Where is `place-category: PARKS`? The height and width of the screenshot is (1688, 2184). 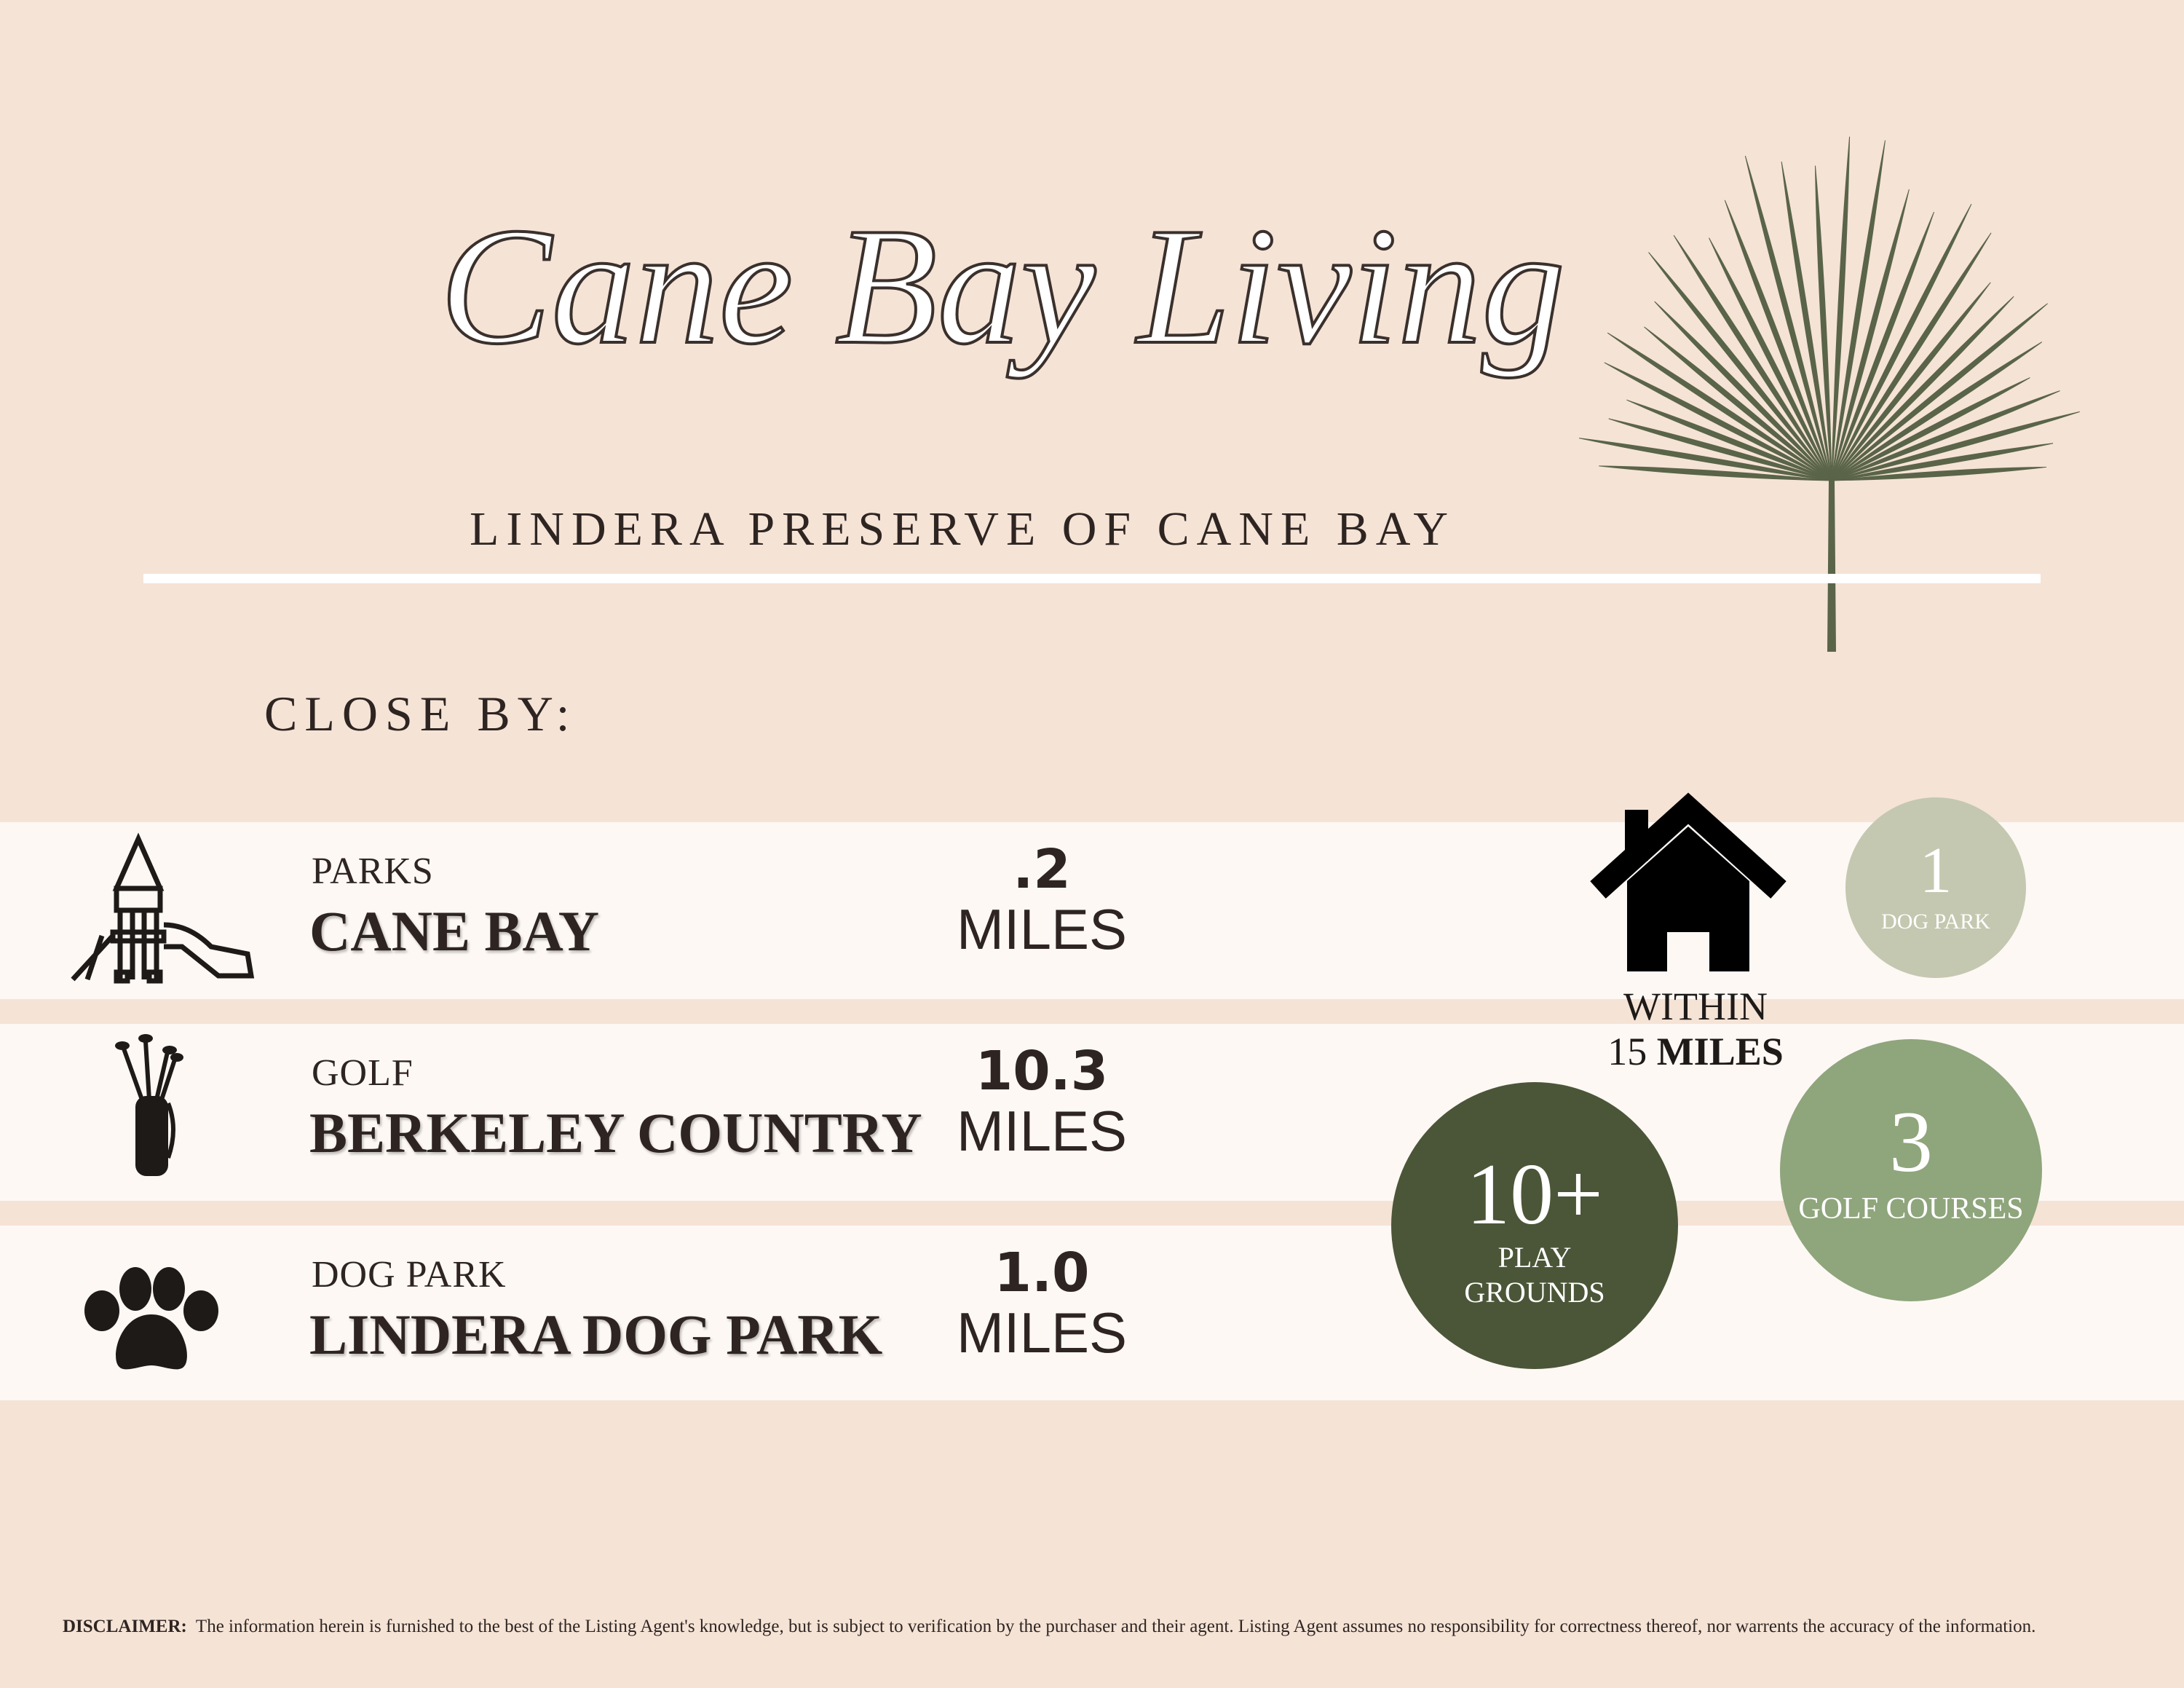 place-category: PARKS is located at coordinates (373, 871).